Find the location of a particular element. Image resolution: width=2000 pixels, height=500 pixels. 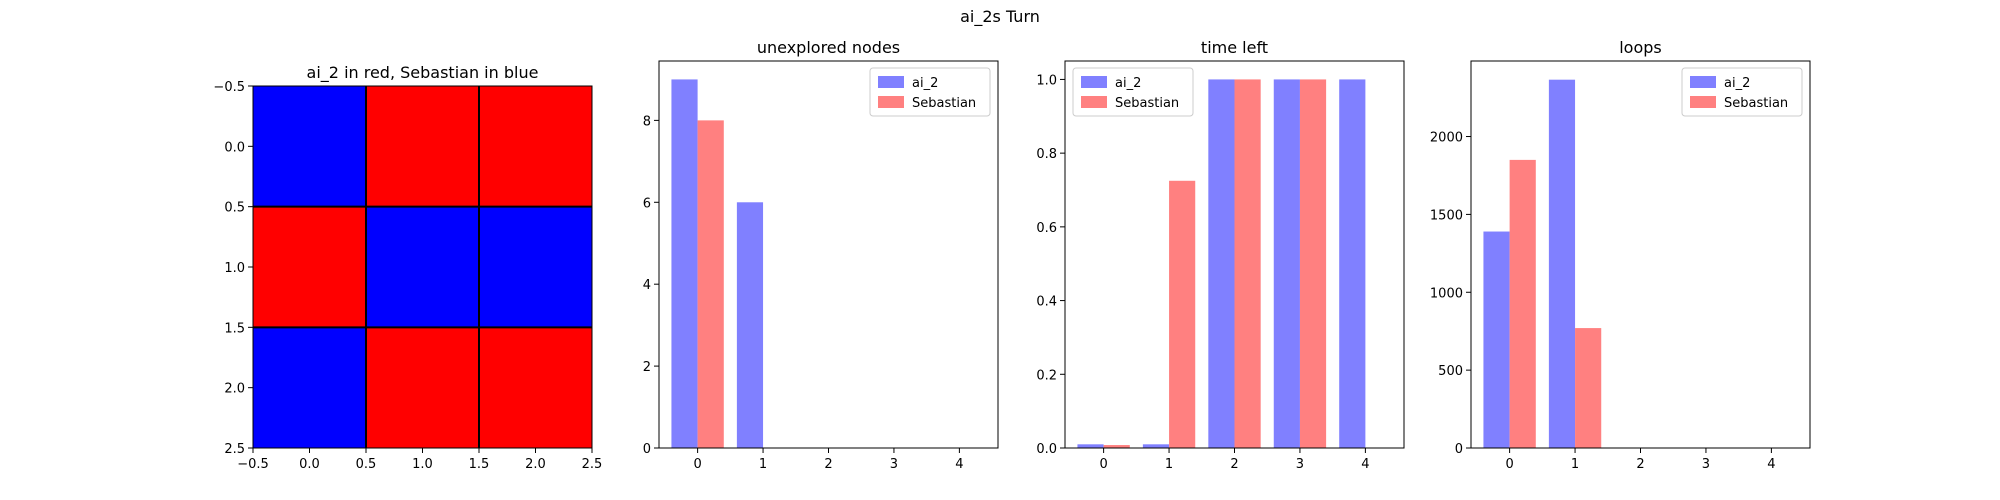

y-tick-label: 1.0 is located at coordinates (1046, 80).